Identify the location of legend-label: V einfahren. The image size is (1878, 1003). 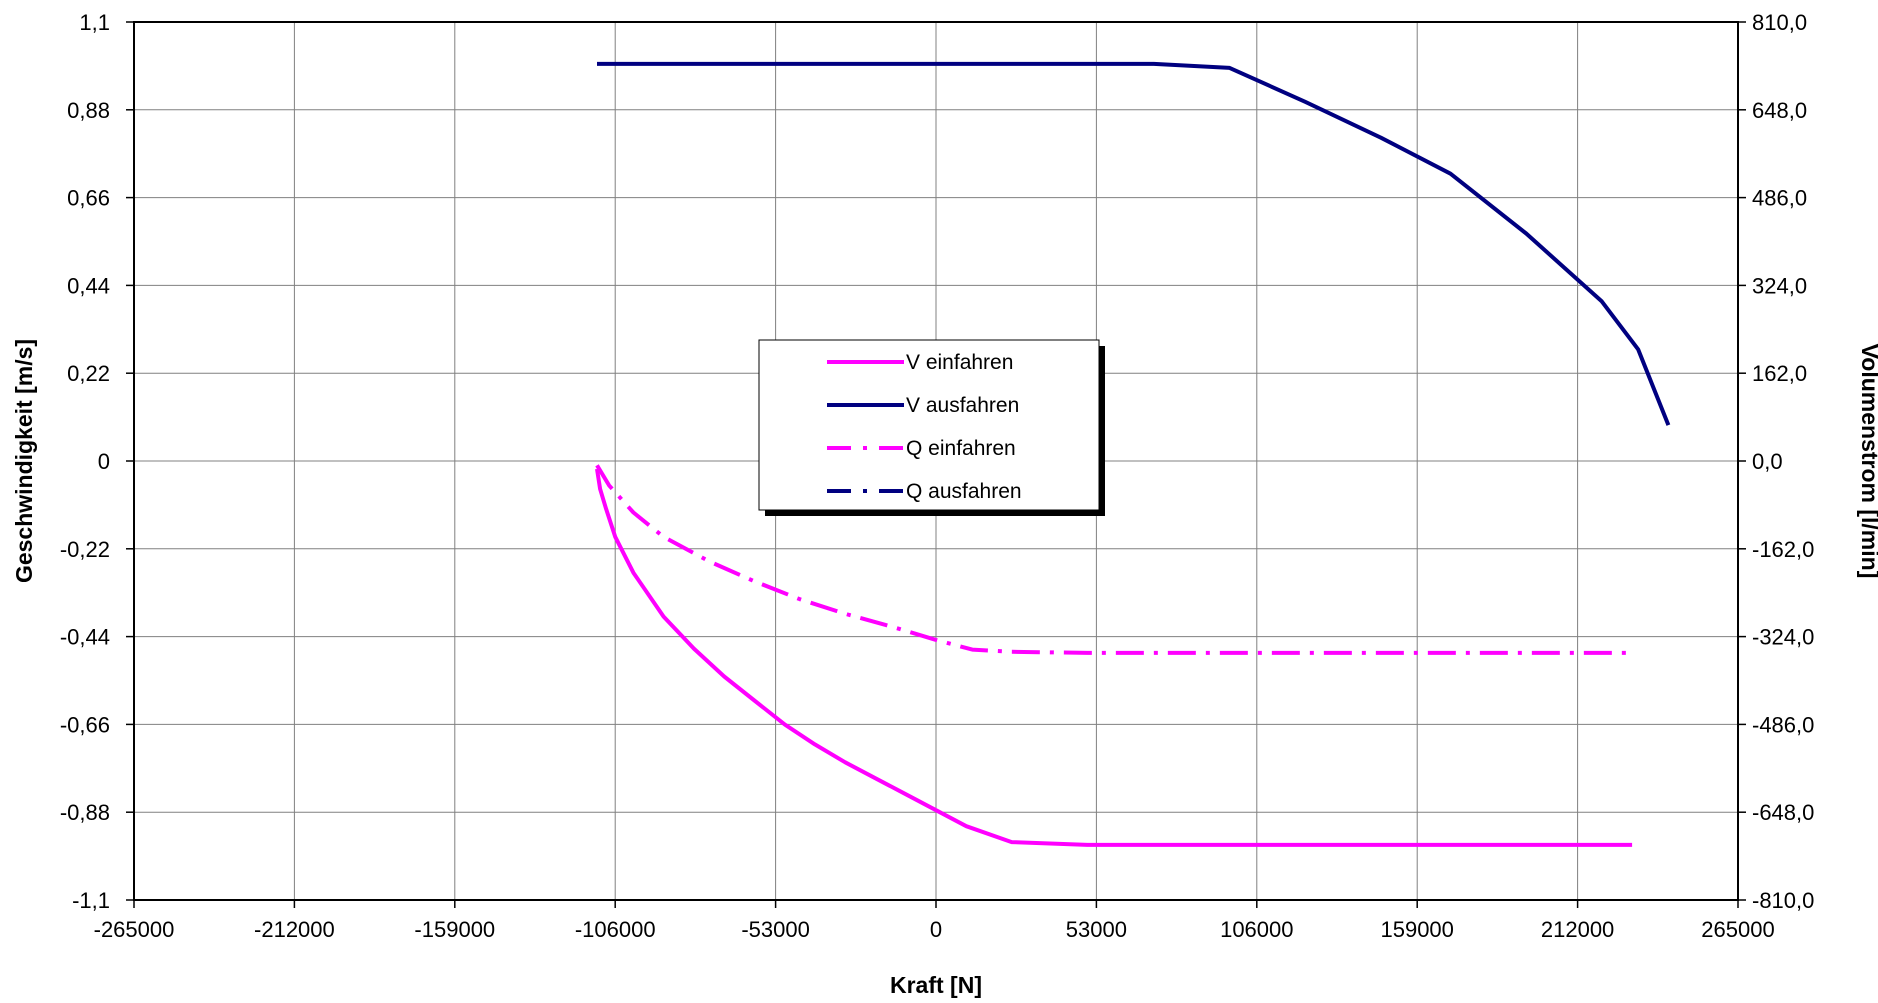
(959, 362).